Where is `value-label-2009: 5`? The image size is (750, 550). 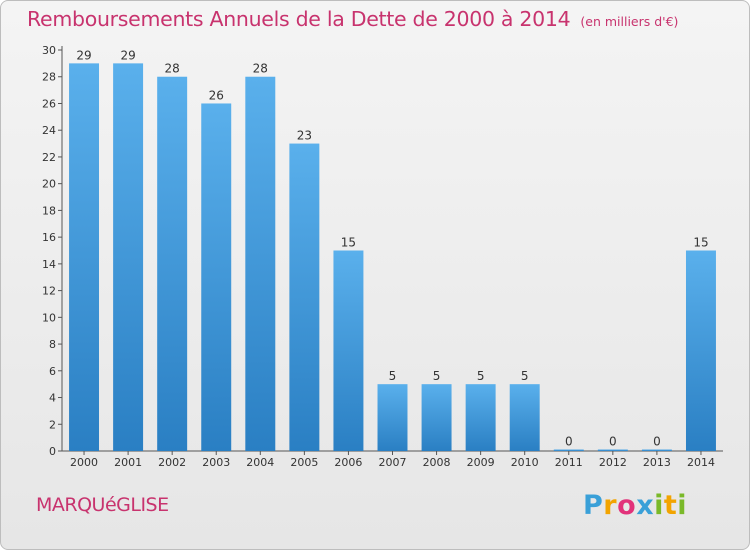
value-label-2009: 5 is located at coordinates (481, 376).